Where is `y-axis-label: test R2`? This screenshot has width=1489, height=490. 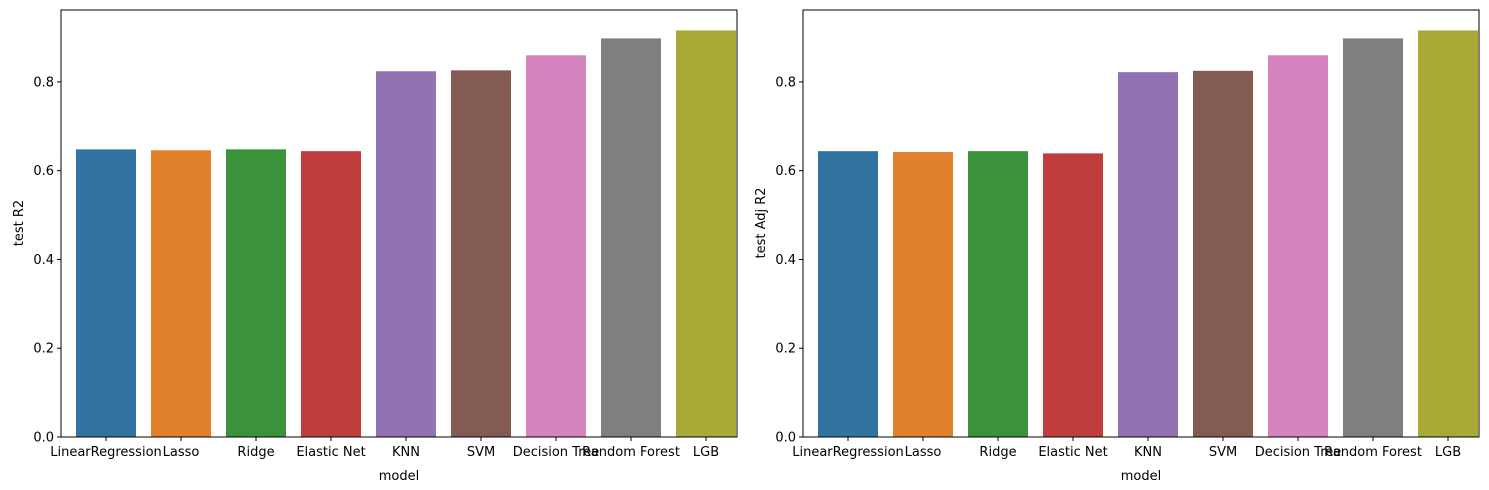 y-axis-label: test R2 is located at coordinates (19, 223).